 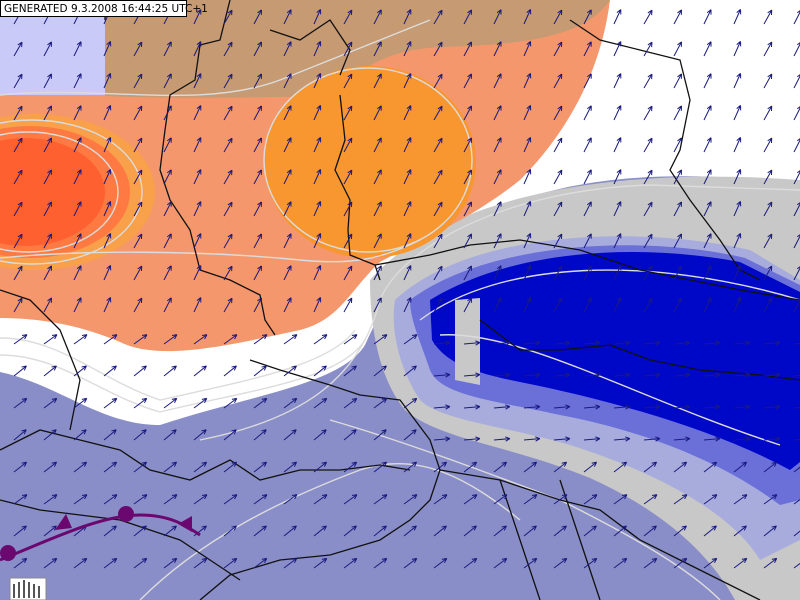 I want to click on legend-icon, so click(x=28, y=588).